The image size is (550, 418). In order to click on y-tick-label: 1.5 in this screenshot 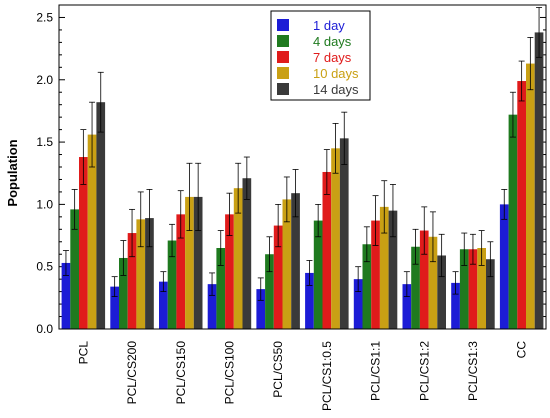, I will do `click(44, 142)`.